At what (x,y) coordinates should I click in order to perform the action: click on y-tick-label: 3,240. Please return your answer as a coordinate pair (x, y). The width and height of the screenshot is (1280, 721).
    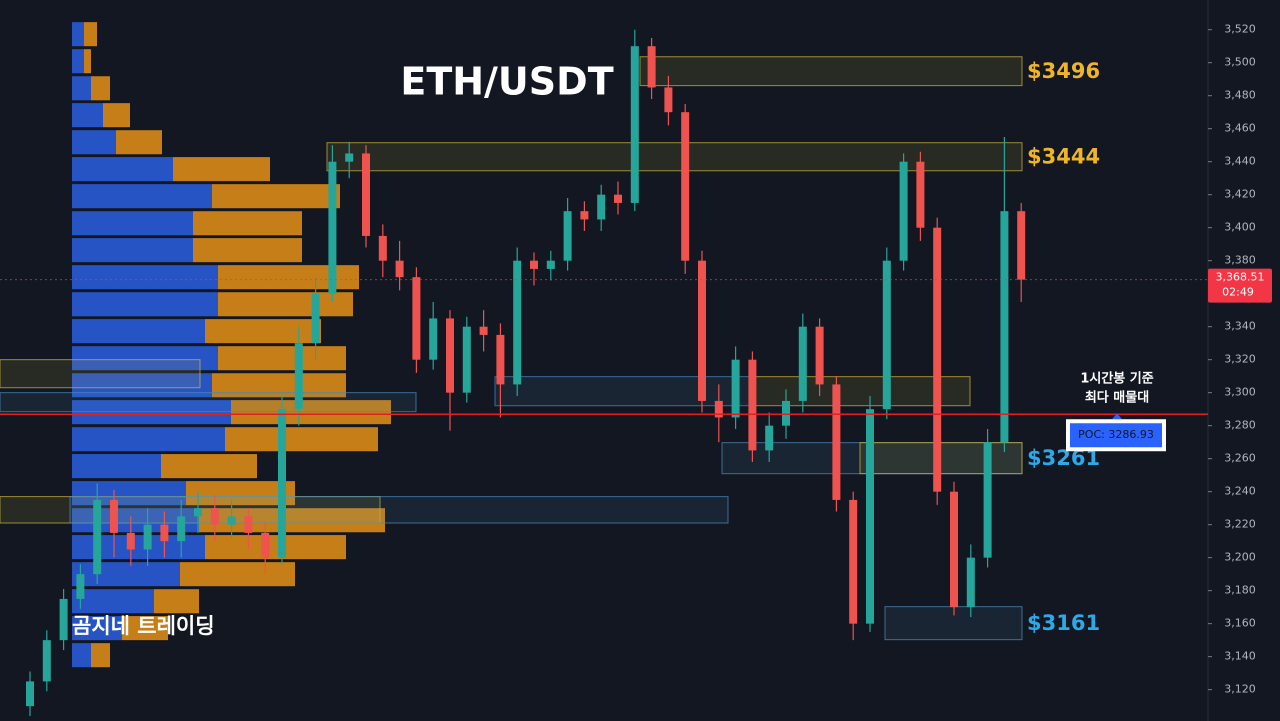
    Looking at the image, I should click on (1240, 491).